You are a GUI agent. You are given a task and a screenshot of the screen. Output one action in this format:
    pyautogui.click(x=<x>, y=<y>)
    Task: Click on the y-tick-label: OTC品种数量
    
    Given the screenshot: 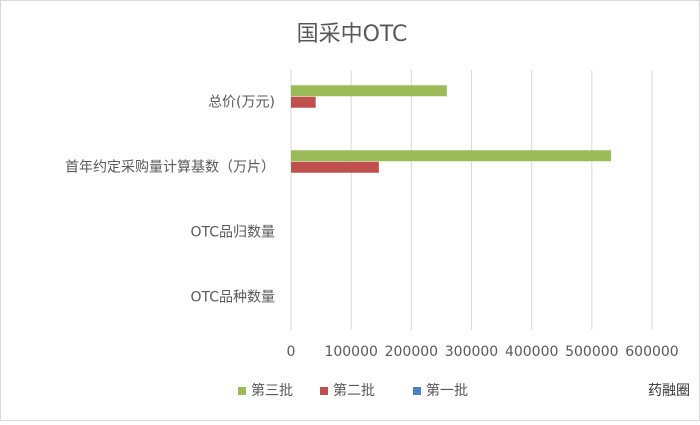 What is the action you would take?
    pyautogui.click(x=232, y=298)
    